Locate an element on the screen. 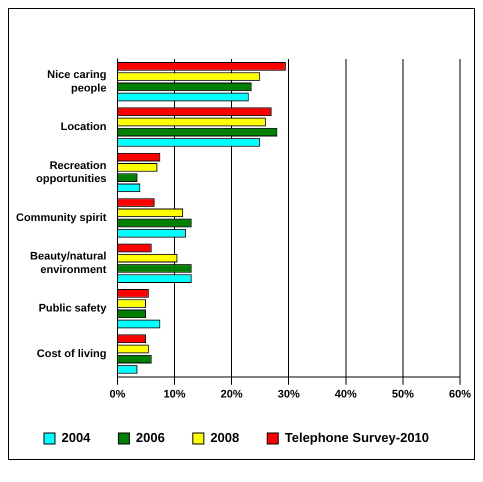  x-tick-label: 30% is located at coordinates (289, 394).